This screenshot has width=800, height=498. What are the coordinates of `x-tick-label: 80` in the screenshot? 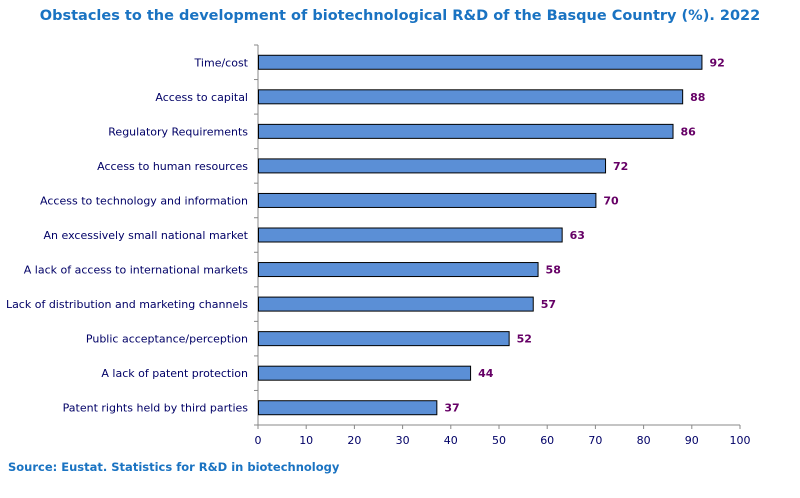 It's located at (644, 440).